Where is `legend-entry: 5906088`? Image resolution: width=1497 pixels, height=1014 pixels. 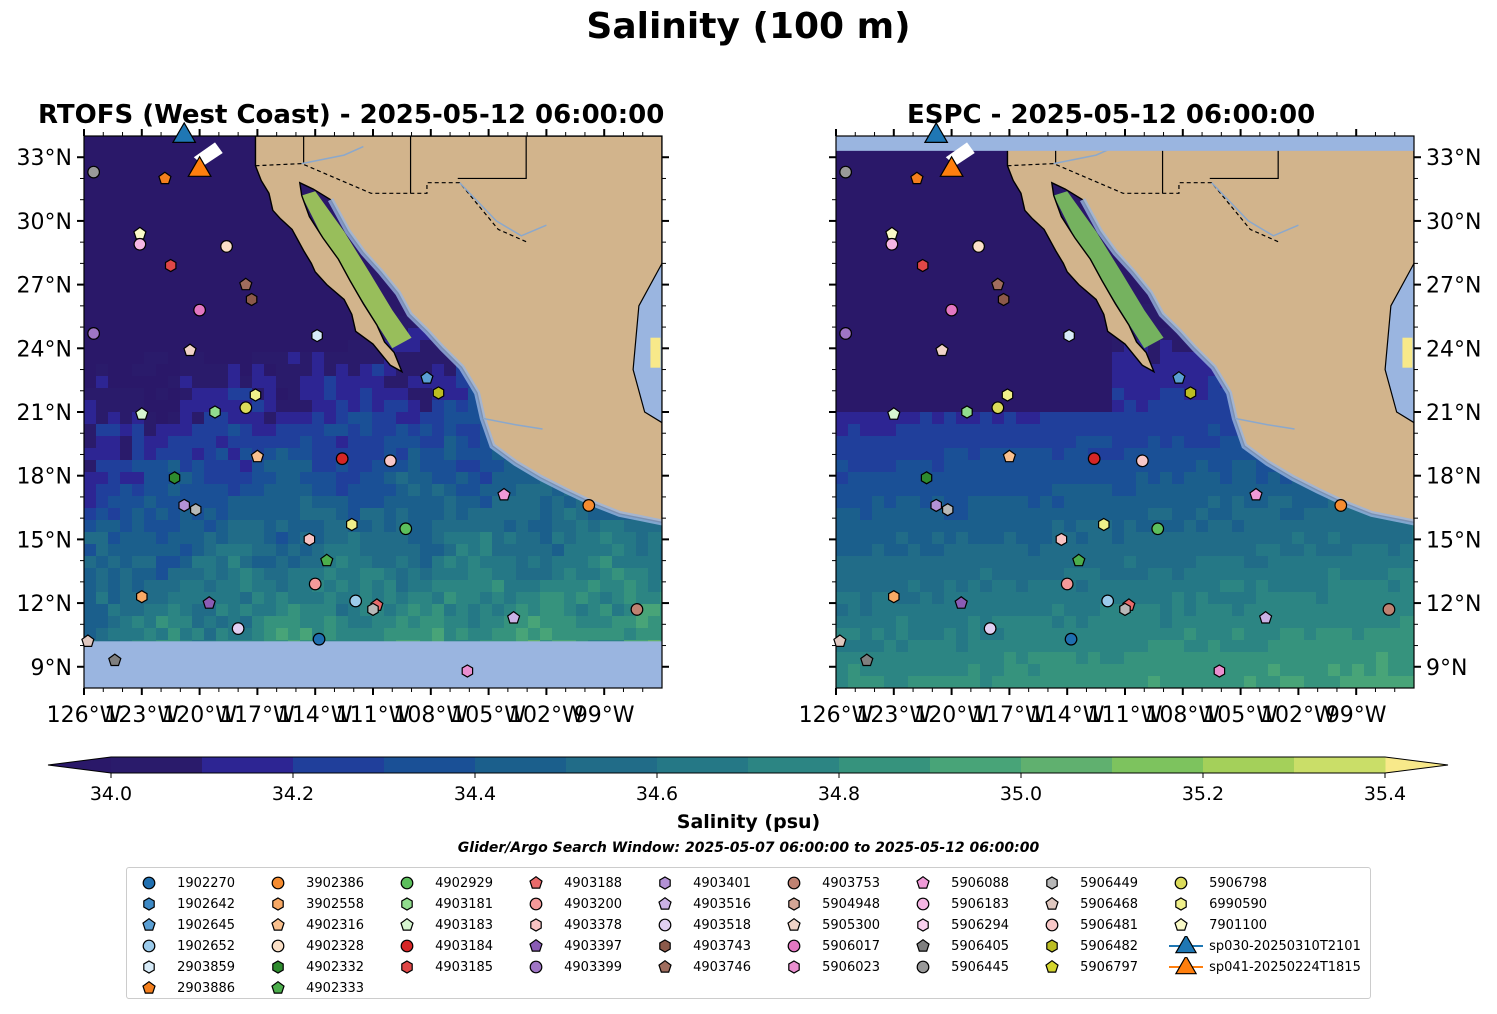 legend-entry: 5906088 is located at coordinates (960, 883).